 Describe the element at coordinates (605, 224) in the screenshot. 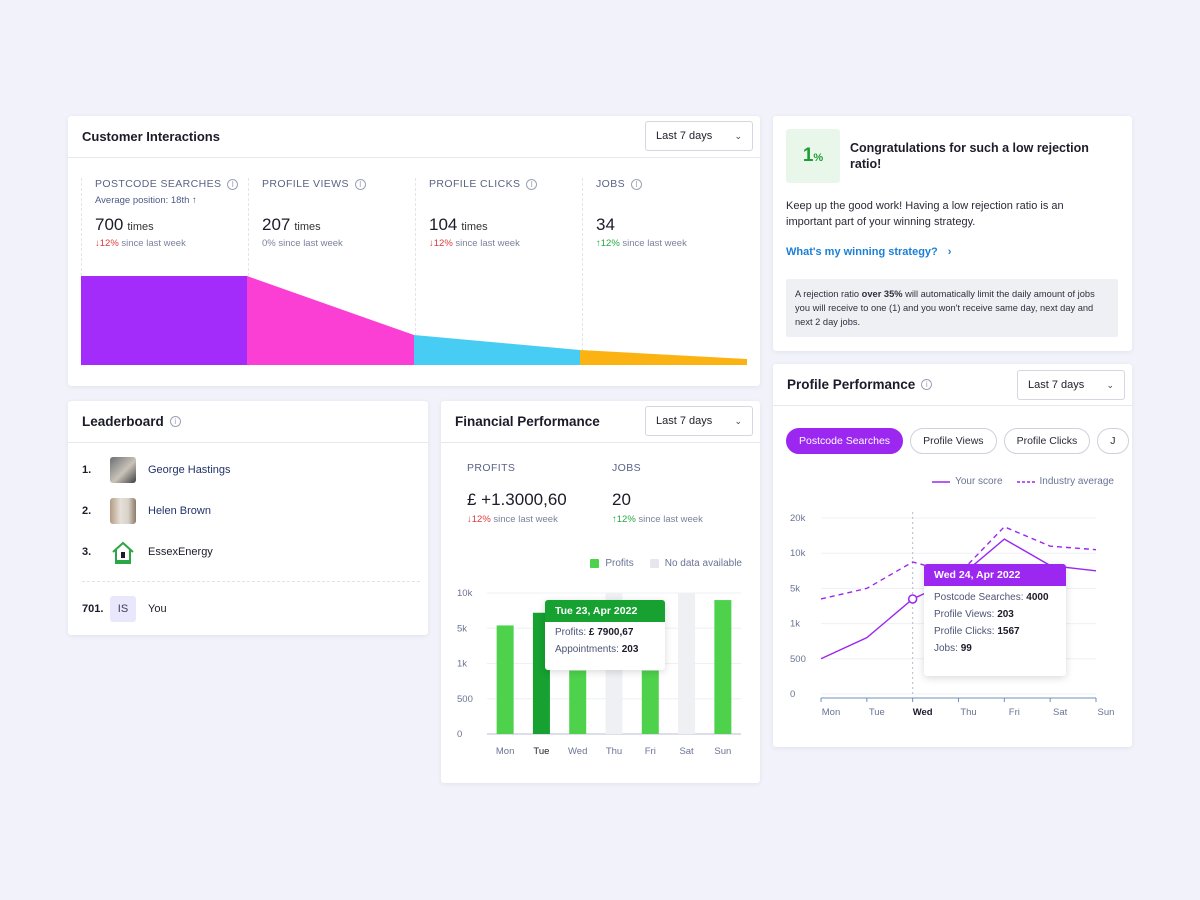

I see `stat-value: 34` at that location.